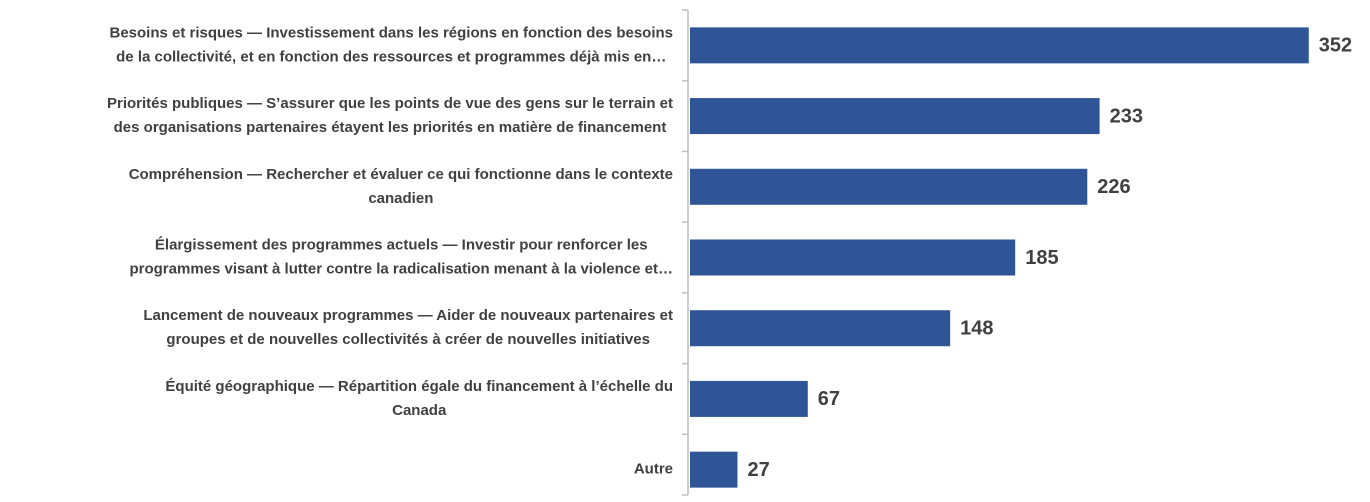  What do you see at coordinates (1113, 187) in the screenshot?
I see `value-label: 226` at bounding box center [1113, 187].